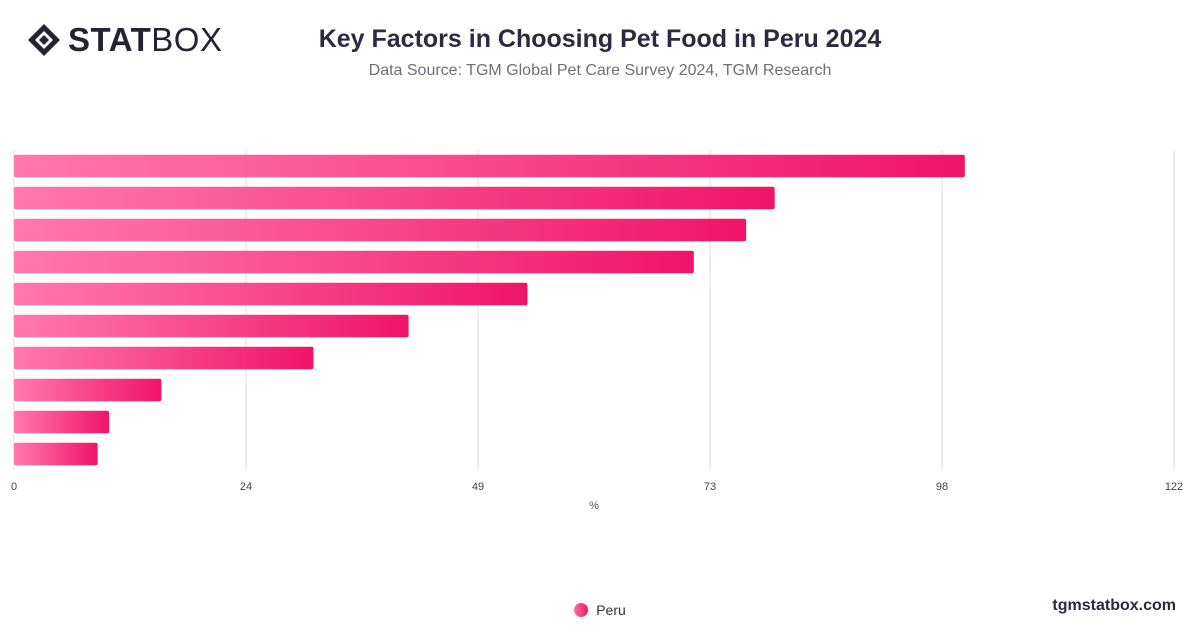 The image size is (1200, 628). Describe the element at coordinates (14, 487) in the screenshot. I see `x-tick-label: 0` at that location.